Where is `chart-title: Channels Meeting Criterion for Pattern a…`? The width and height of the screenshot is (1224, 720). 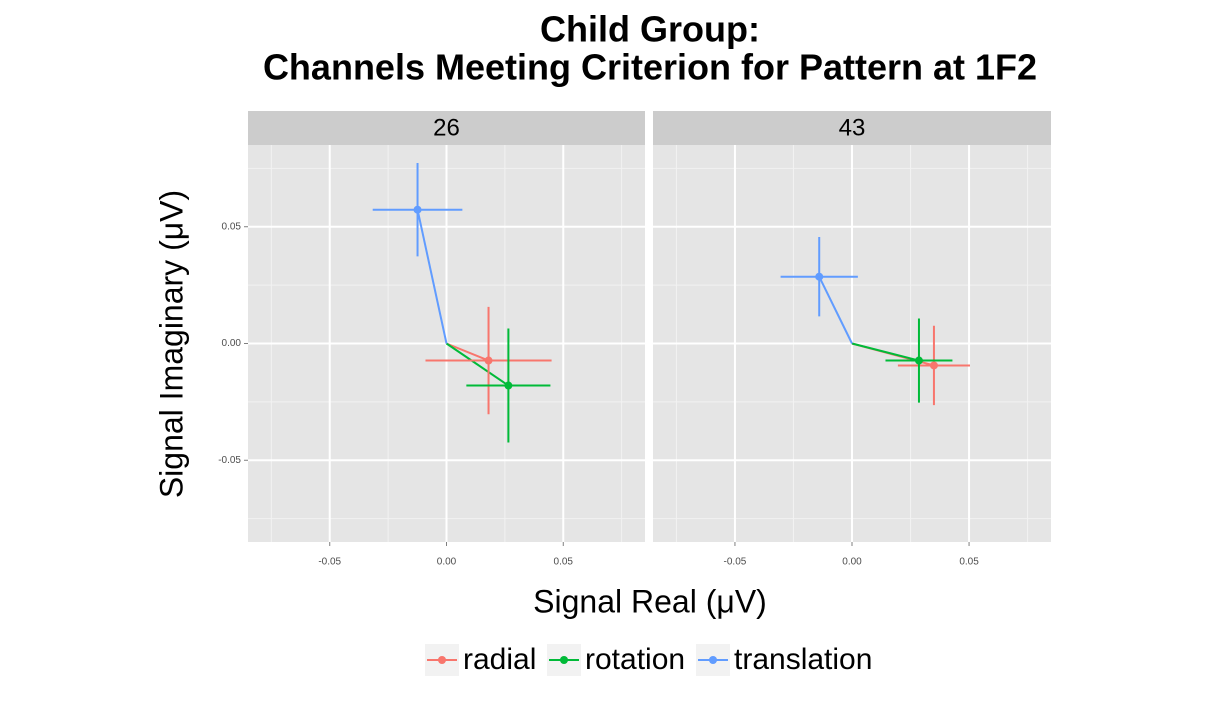 chart-title: Channels Meeting Criterion for Pattern a… is located at coordinates (650, 67).